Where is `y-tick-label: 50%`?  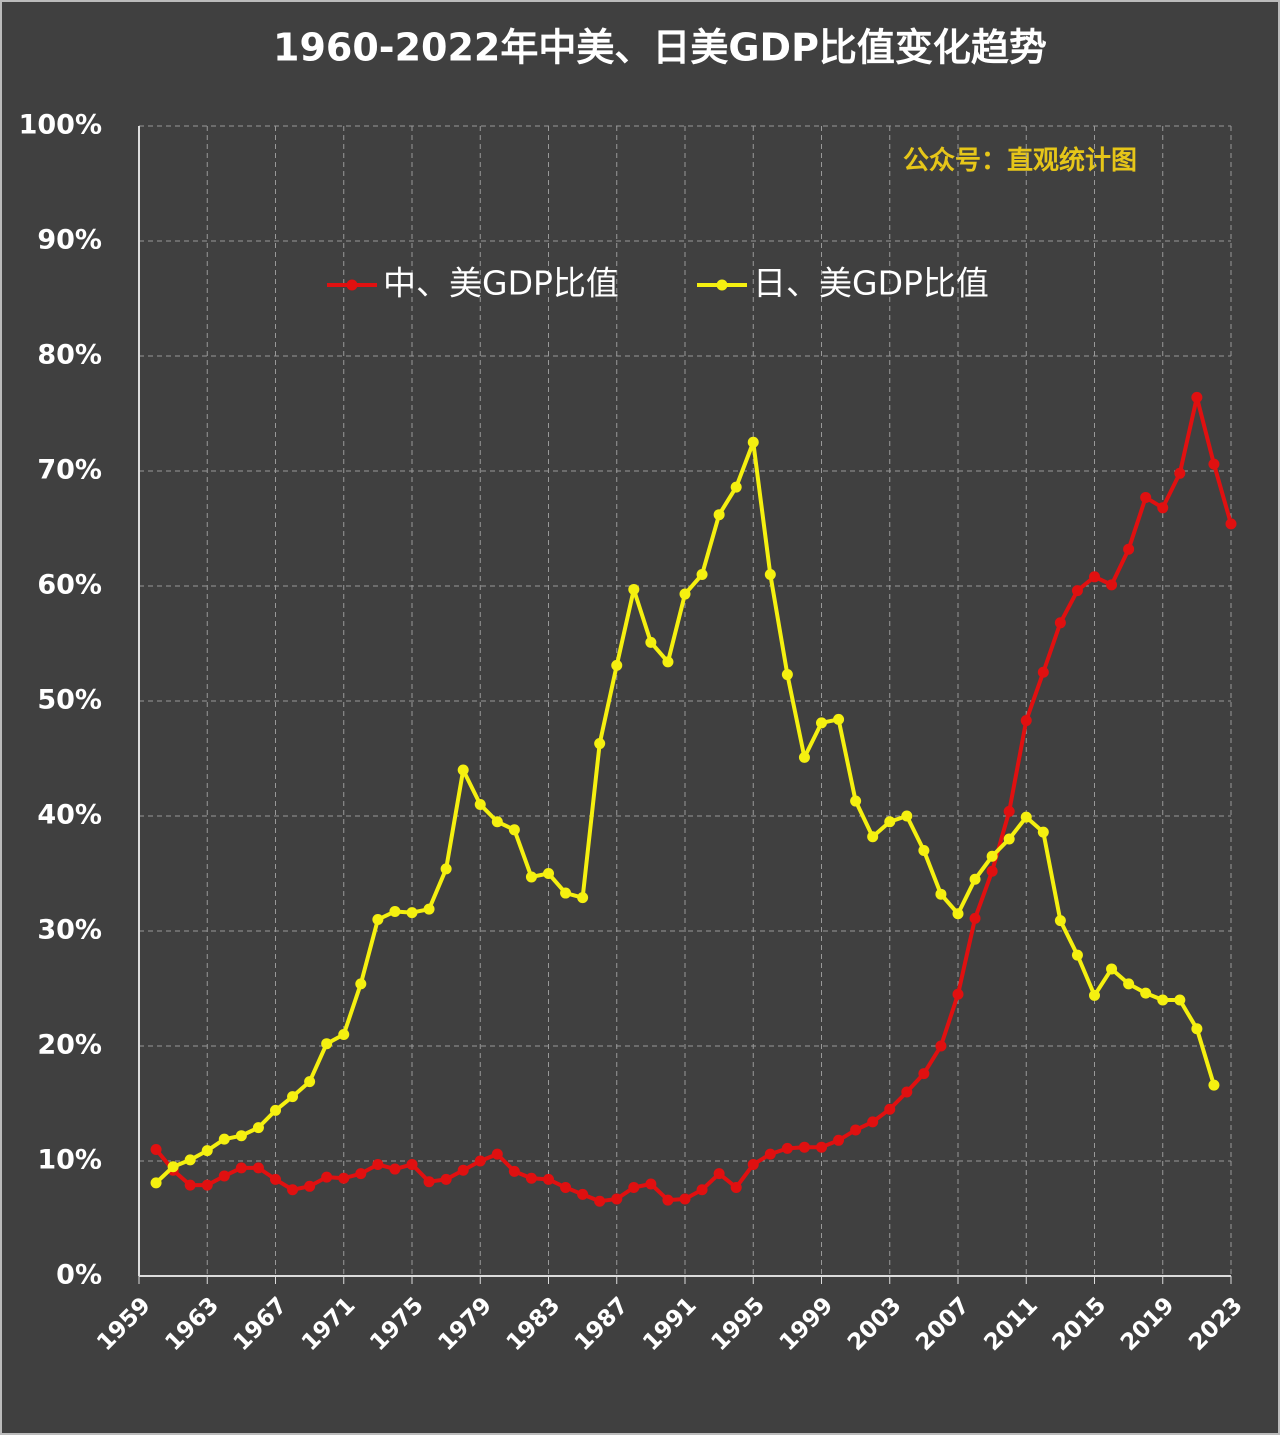 y-tick-label: 50% is located at coordinates (69, 700).